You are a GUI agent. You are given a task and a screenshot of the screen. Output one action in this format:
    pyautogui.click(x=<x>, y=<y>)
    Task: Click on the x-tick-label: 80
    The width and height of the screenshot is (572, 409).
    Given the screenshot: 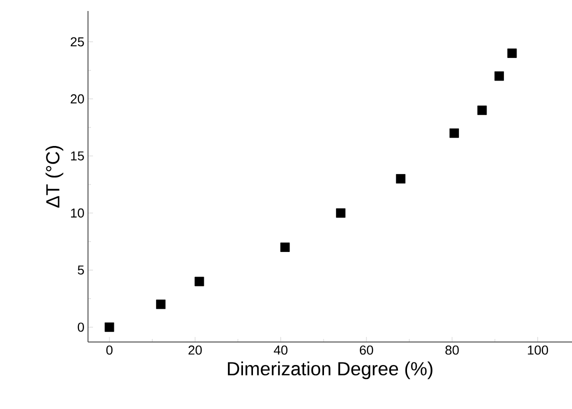 What is the action you would take?
    pyautogui.click(x=452, y=350)
    